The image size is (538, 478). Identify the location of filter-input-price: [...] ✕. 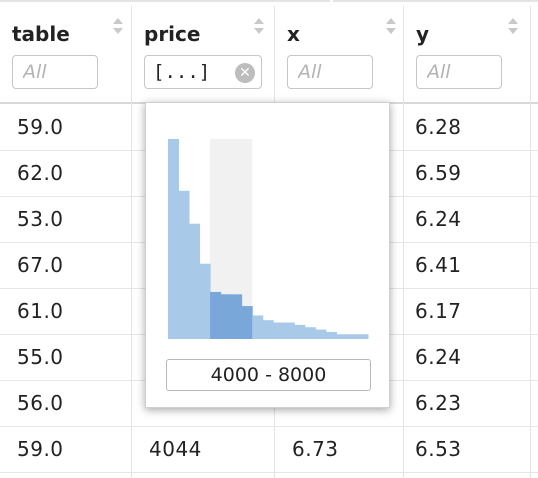
(203, 72).